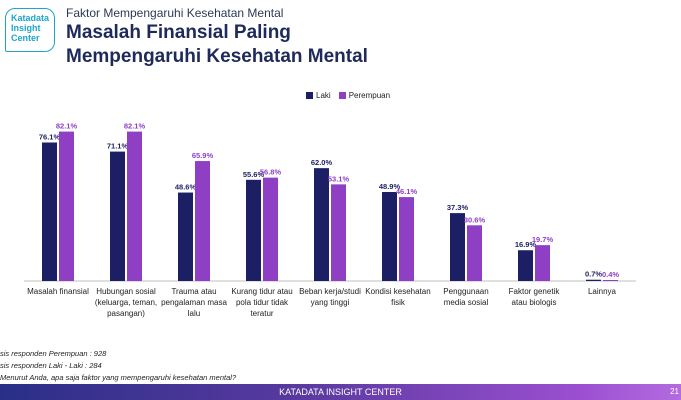 The image size is (681, 400). I want to click on category-label-4-1: yang tinggi, so click(330, 302).